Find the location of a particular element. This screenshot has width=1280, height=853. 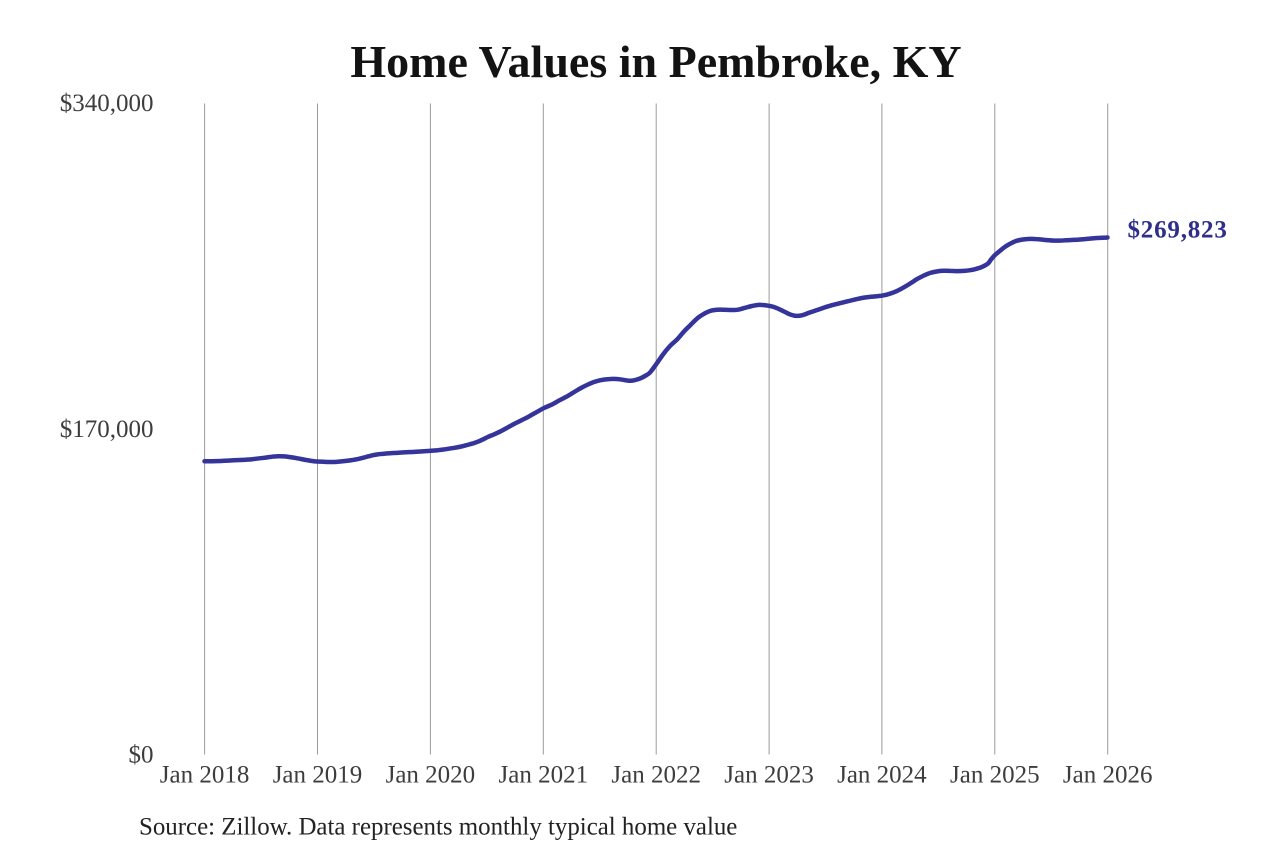

svg-text: Jan 2019 is located at coordinates (318, 774).